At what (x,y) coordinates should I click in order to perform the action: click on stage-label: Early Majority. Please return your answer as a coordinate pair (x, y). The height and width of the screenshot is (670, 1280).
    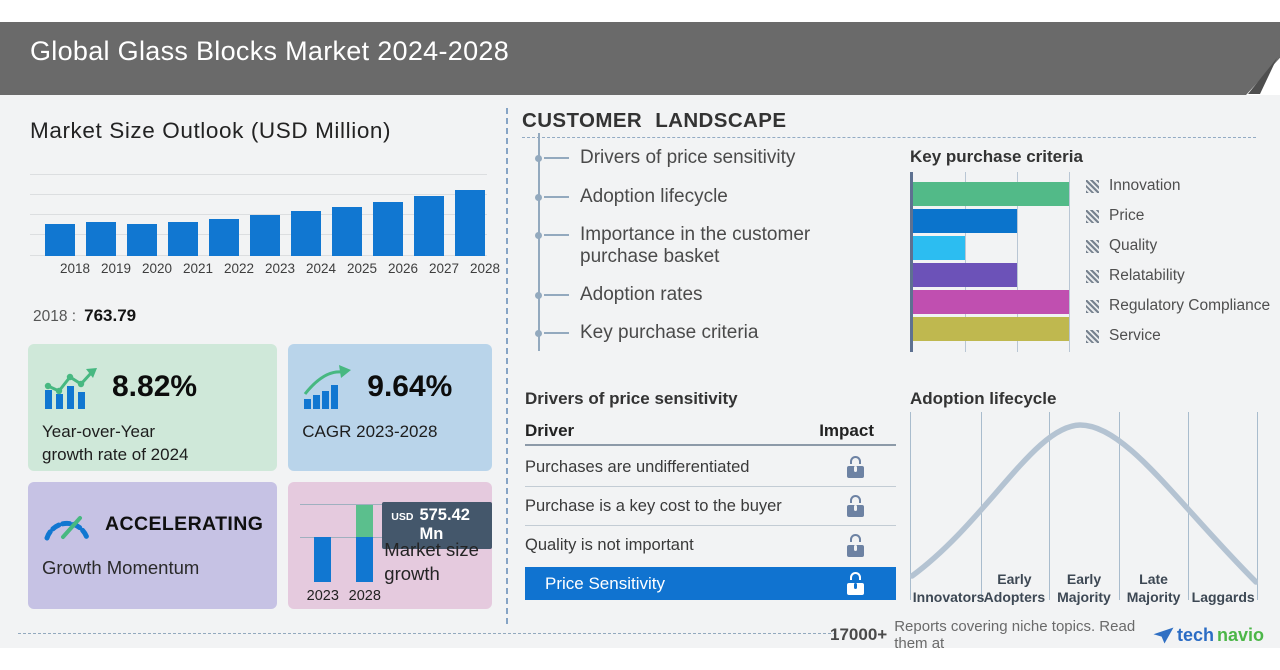
    Looking at the image, I should click on (1084, 588).